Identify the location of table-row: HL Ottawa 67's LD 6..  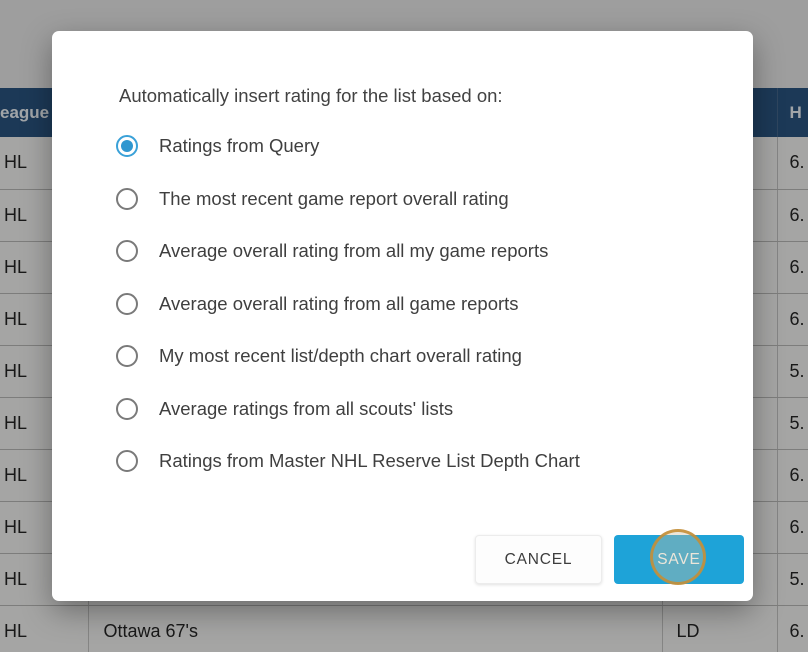
(404, 628).